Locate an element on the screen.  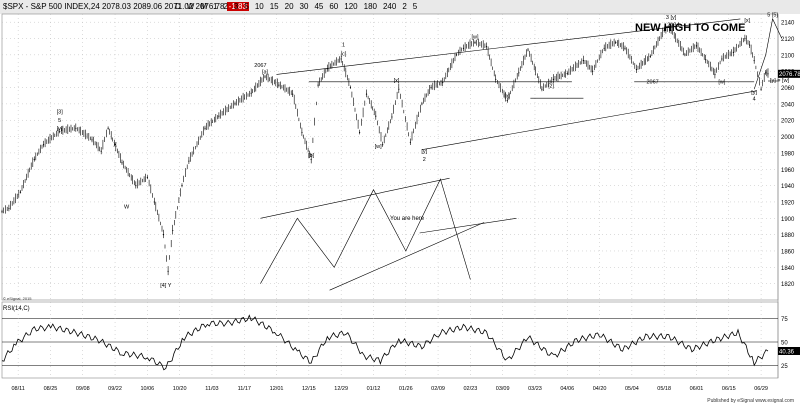
diagram-zigzag is located at coordinates (365, 231).